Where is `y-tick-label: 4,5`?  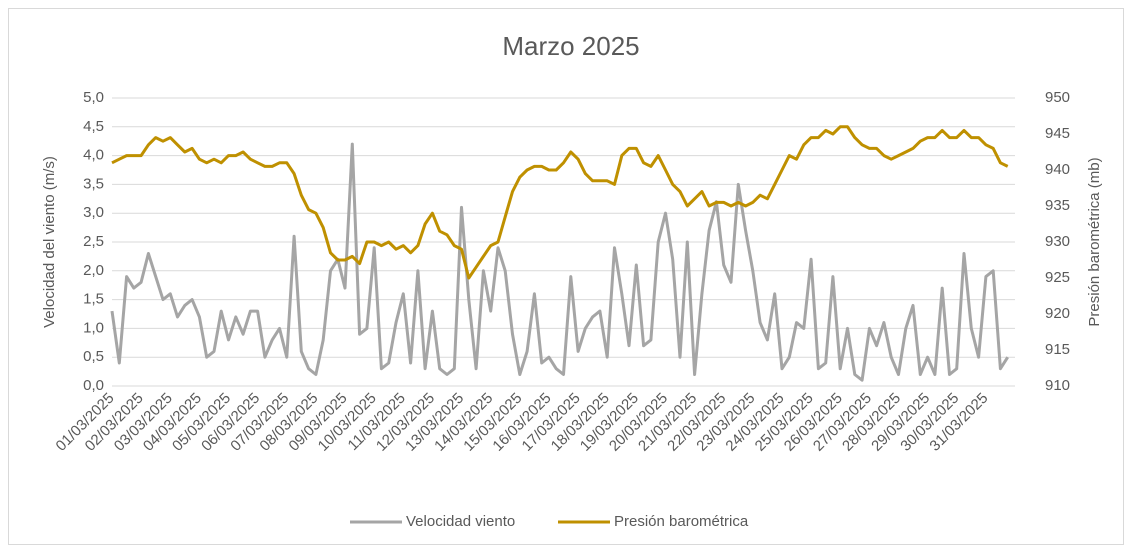 y-tick-label: 4,5 is located at coordinates (93, 126).